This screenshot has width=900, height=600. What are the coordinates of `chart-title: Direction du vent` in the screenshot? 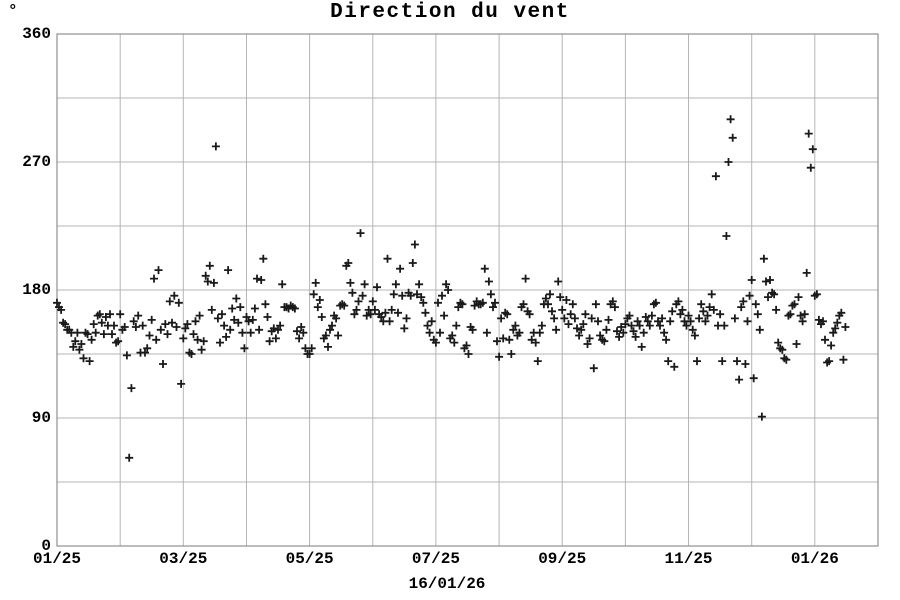 It's located at (450, 12).